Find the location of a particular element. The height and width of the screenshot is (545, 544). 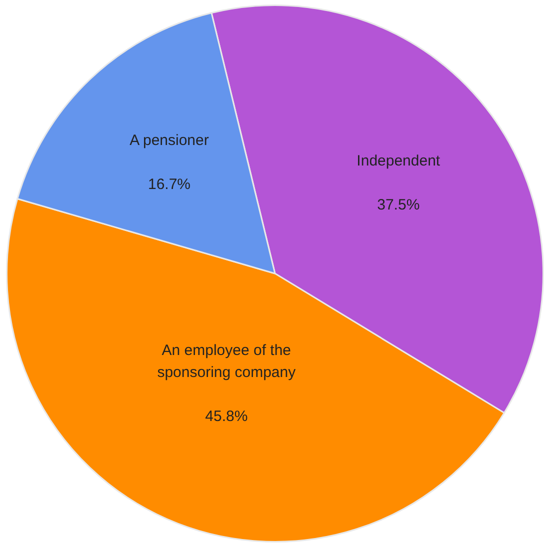

data-label: 37.5% is located at coordinates (398, 205).